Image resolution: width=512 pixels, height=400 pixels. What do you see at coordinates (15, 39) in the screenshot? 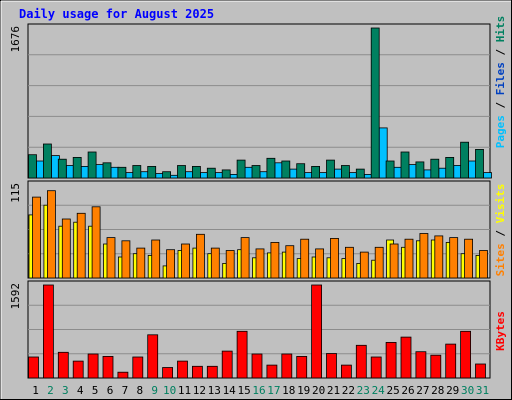
I see `ymax-label-hits: 1676` at bounding box center [15, 39].